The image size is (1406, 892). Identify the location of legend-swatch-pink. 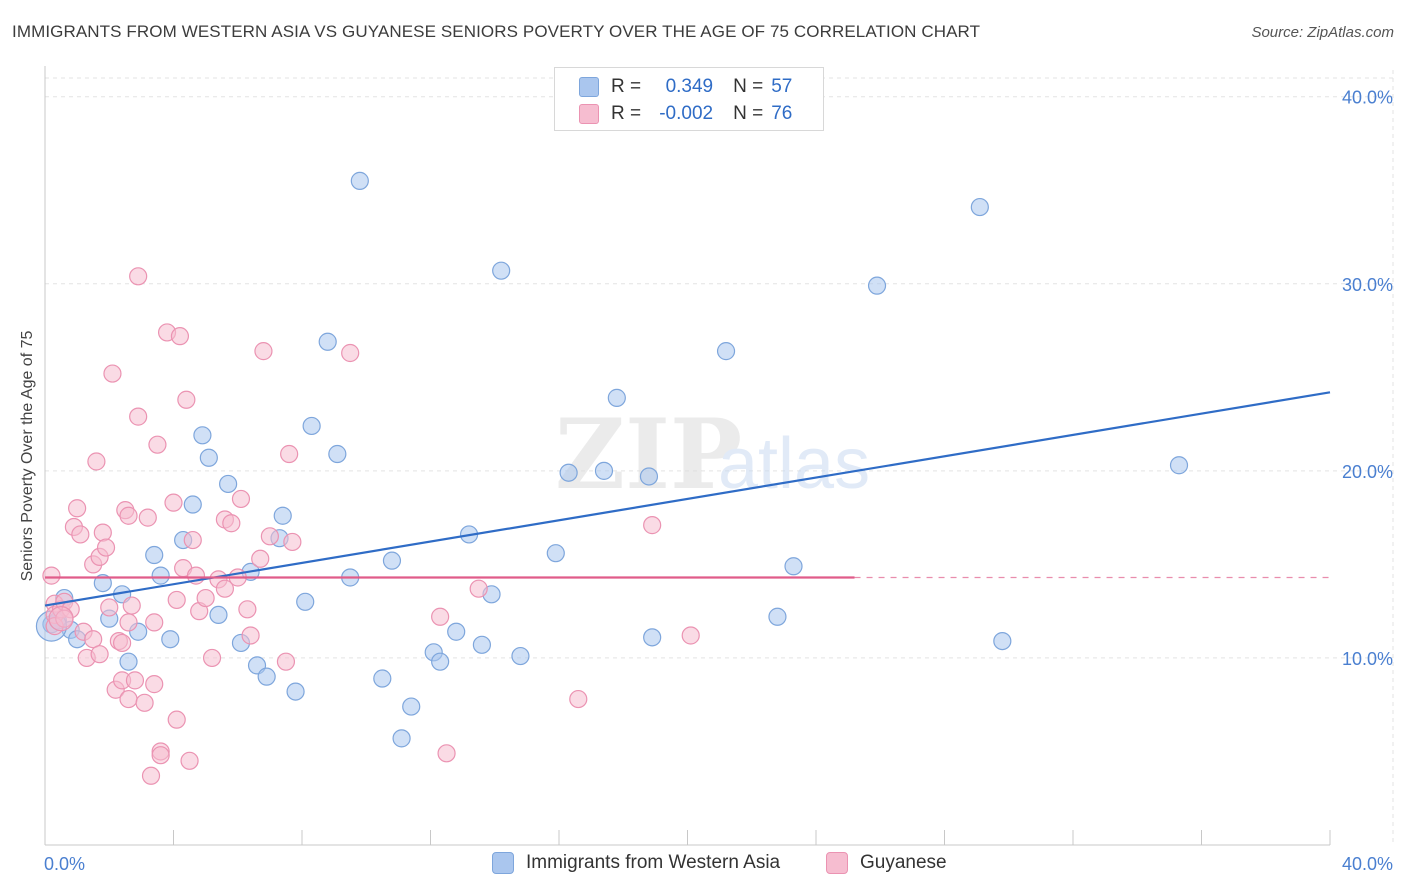
(589, 114).